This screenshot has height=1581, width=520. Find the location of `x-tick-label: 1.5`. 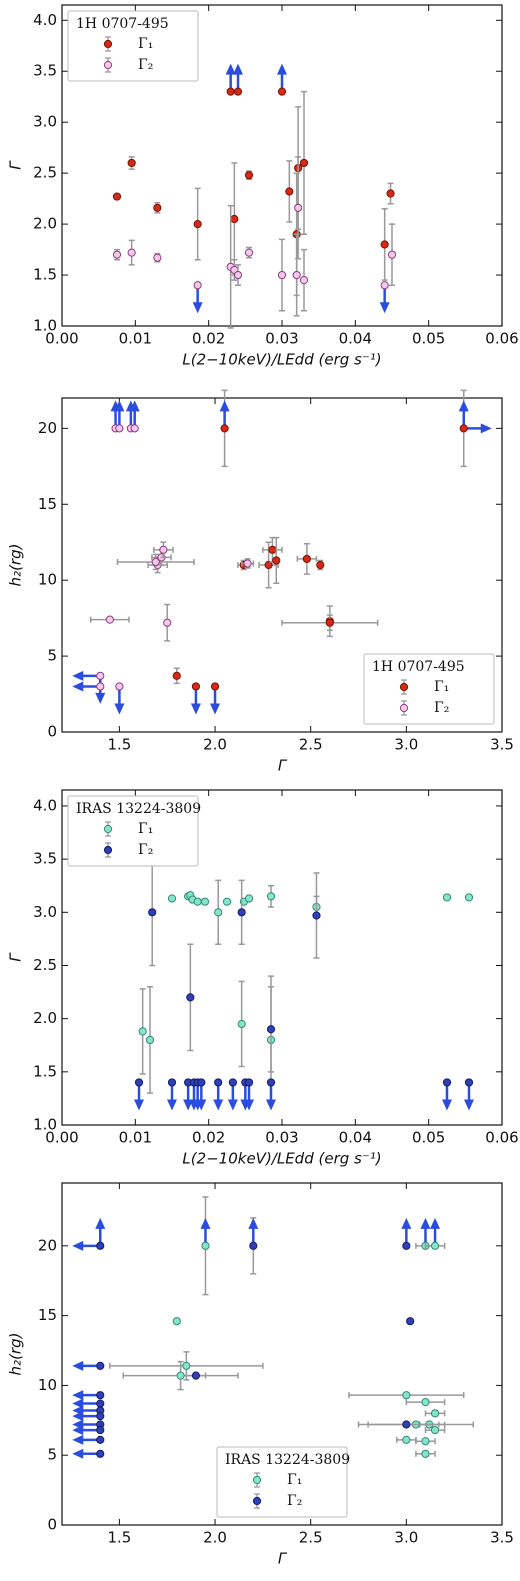

x-tick-label: 1.5 is located at coordinates (119, 745).